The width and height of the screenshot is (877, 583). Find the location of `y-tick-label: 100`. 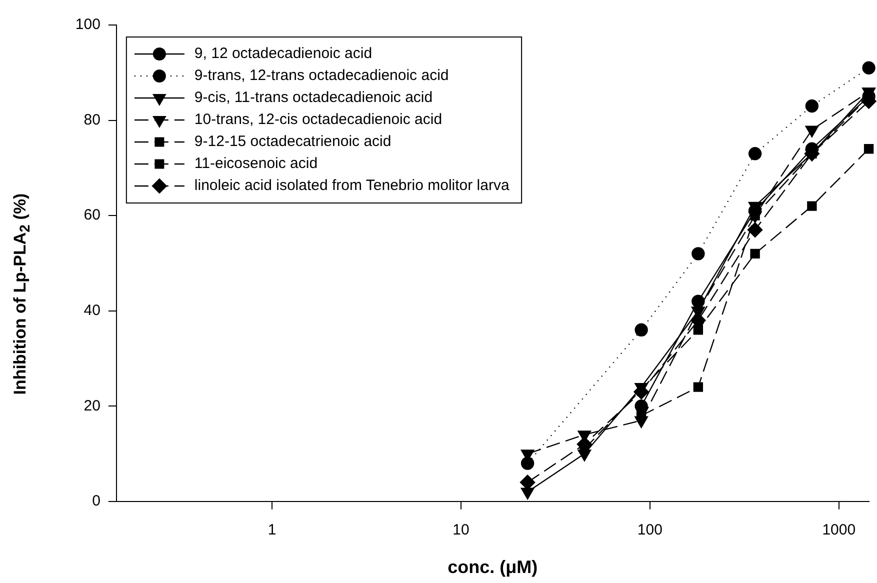

y-tick-label: 100 is located at coordinates (87, 25).